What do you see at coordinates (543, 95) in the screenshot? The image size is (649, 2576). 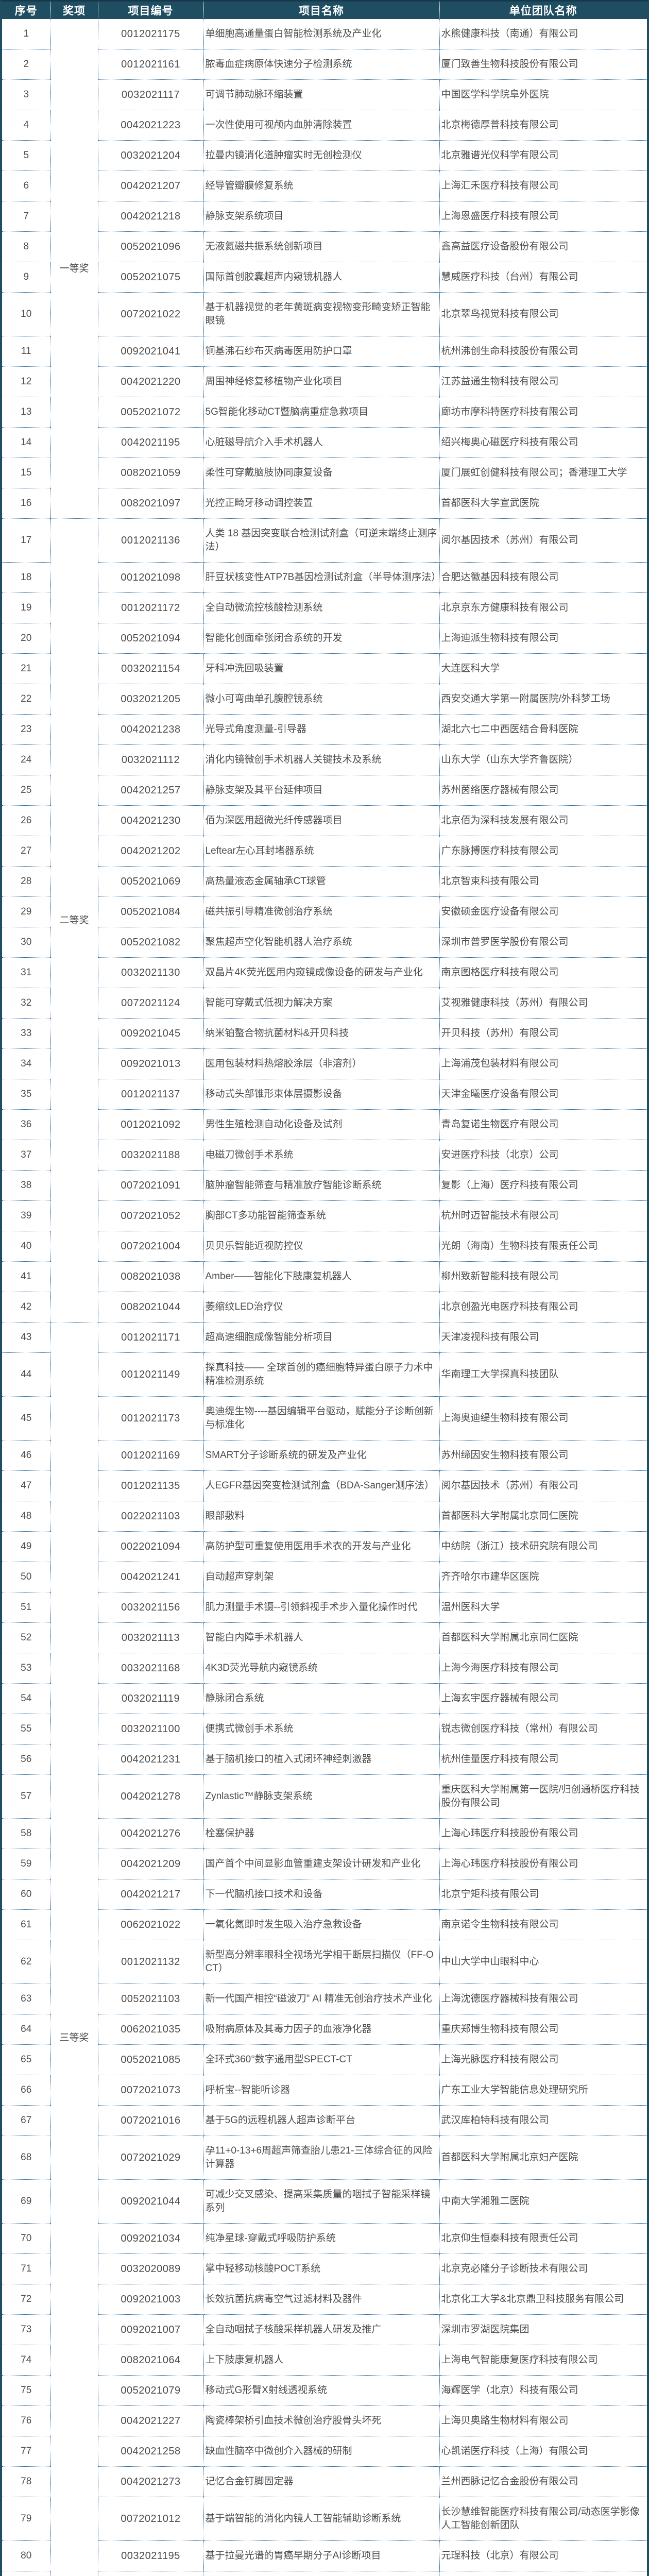 I see `org-name-cell: 中国医学科学院阜外医院` at bounding box center [543, 95].